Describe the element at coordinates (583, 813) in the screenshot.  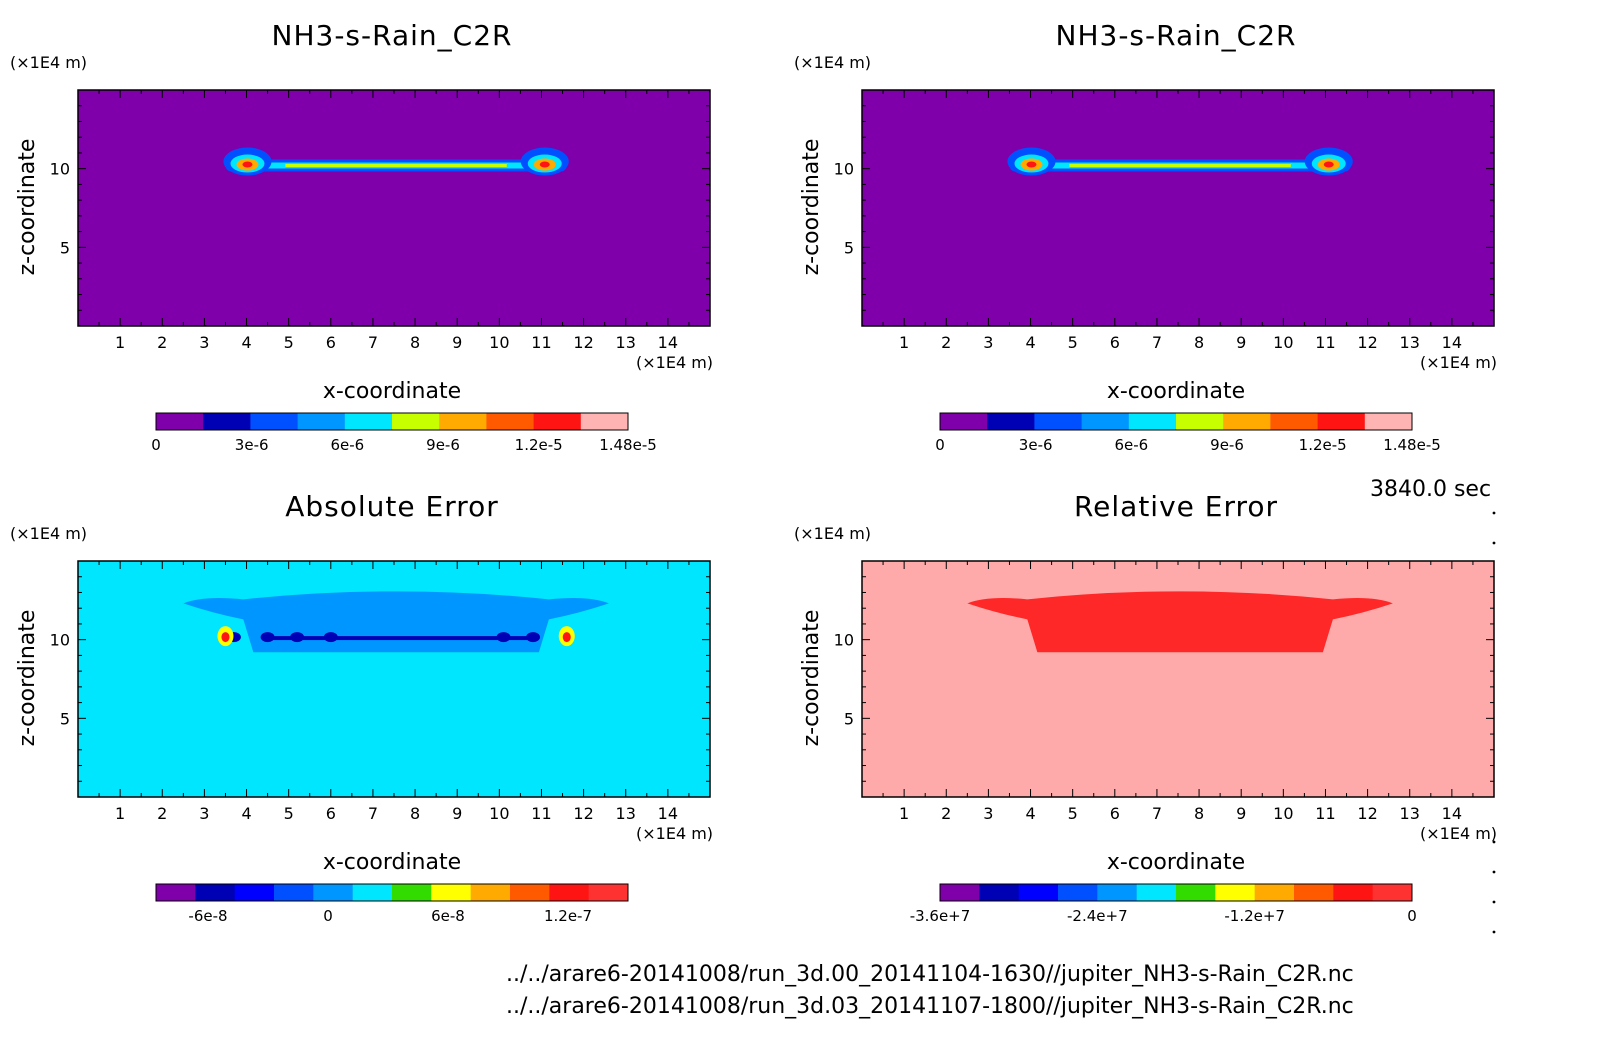
I see `x-tick-label: 12` at that location.